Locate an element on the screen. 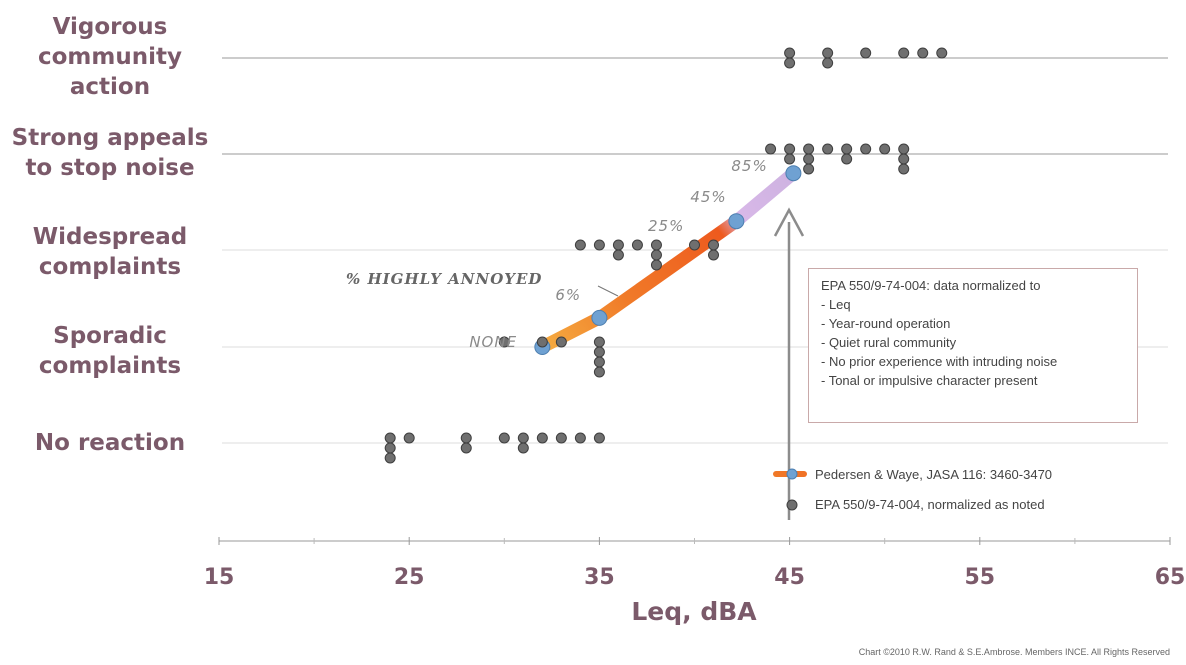 This screenshot has height=665, width=1186. y-label-line: Vigorous is located at coordinates (110, 27).